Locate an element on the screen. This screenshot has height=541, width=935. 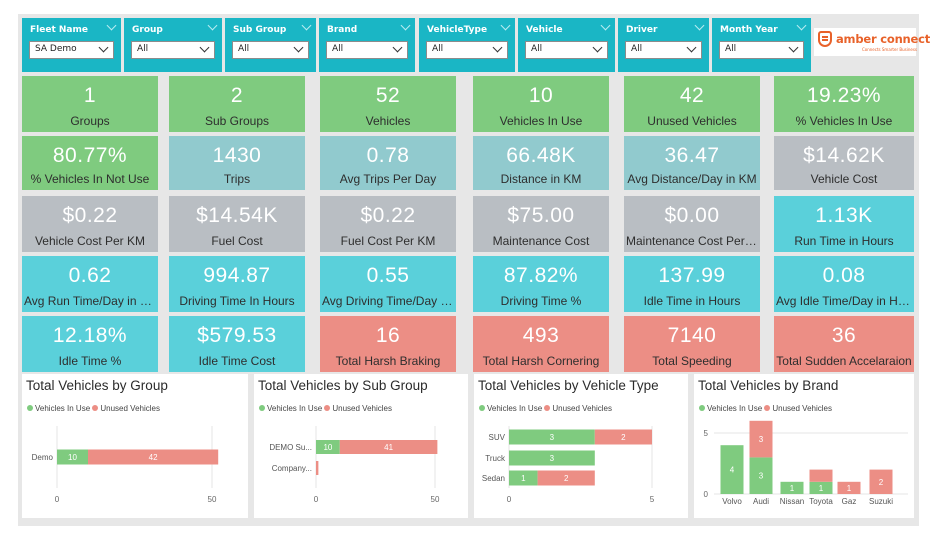
logo-tagline: Connects Smarter Business is located at coordinates (890, 49).